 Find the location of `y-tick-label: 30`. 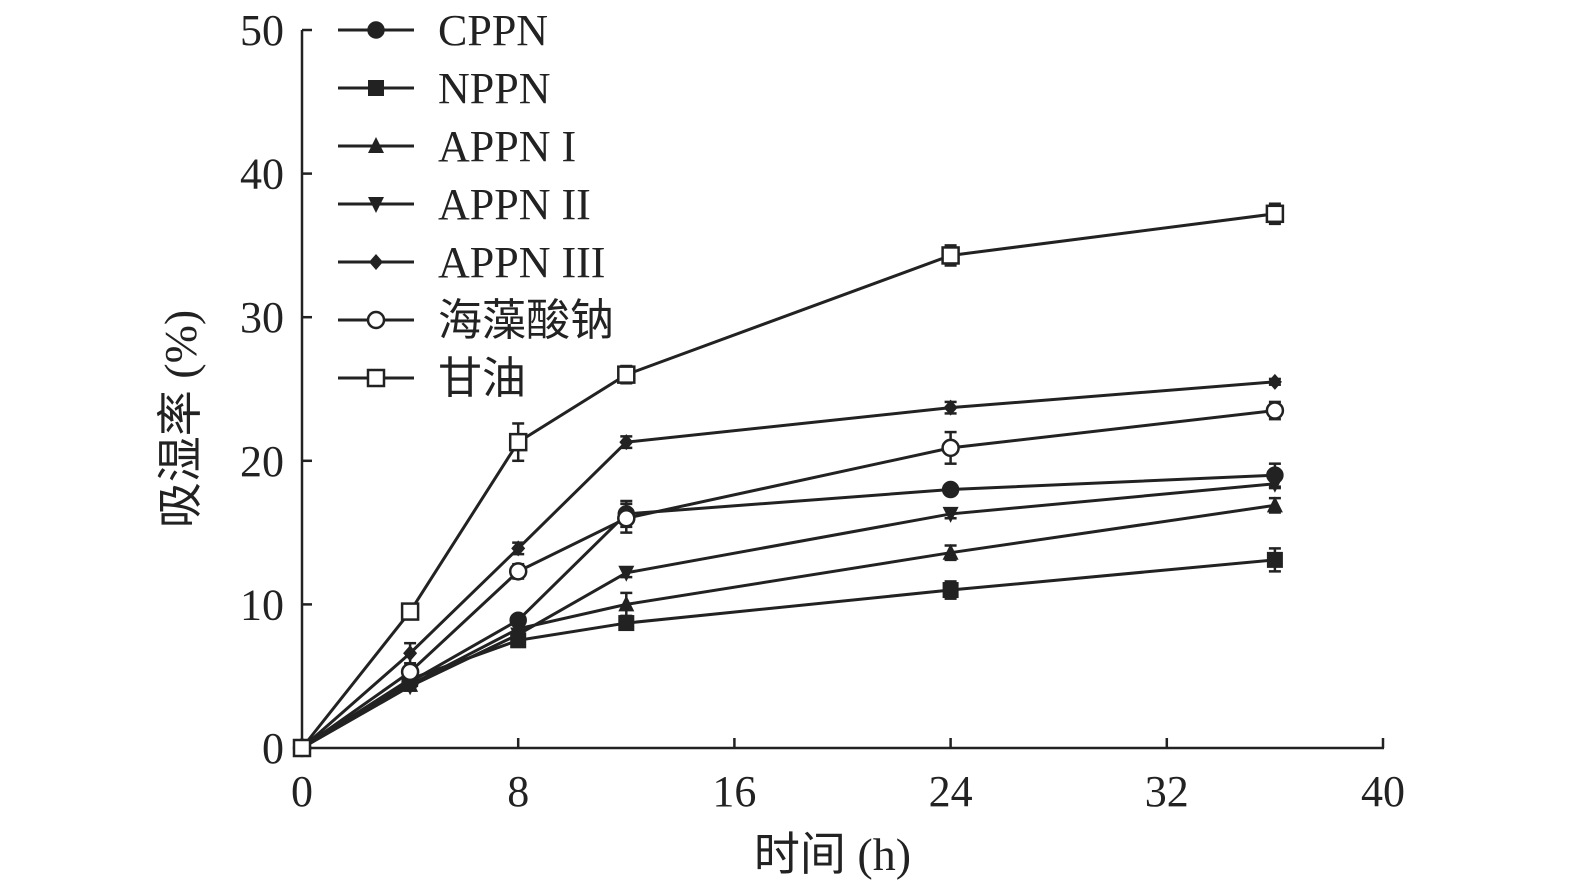

y-tick-label: 30 is located at coordinates (262, 317).